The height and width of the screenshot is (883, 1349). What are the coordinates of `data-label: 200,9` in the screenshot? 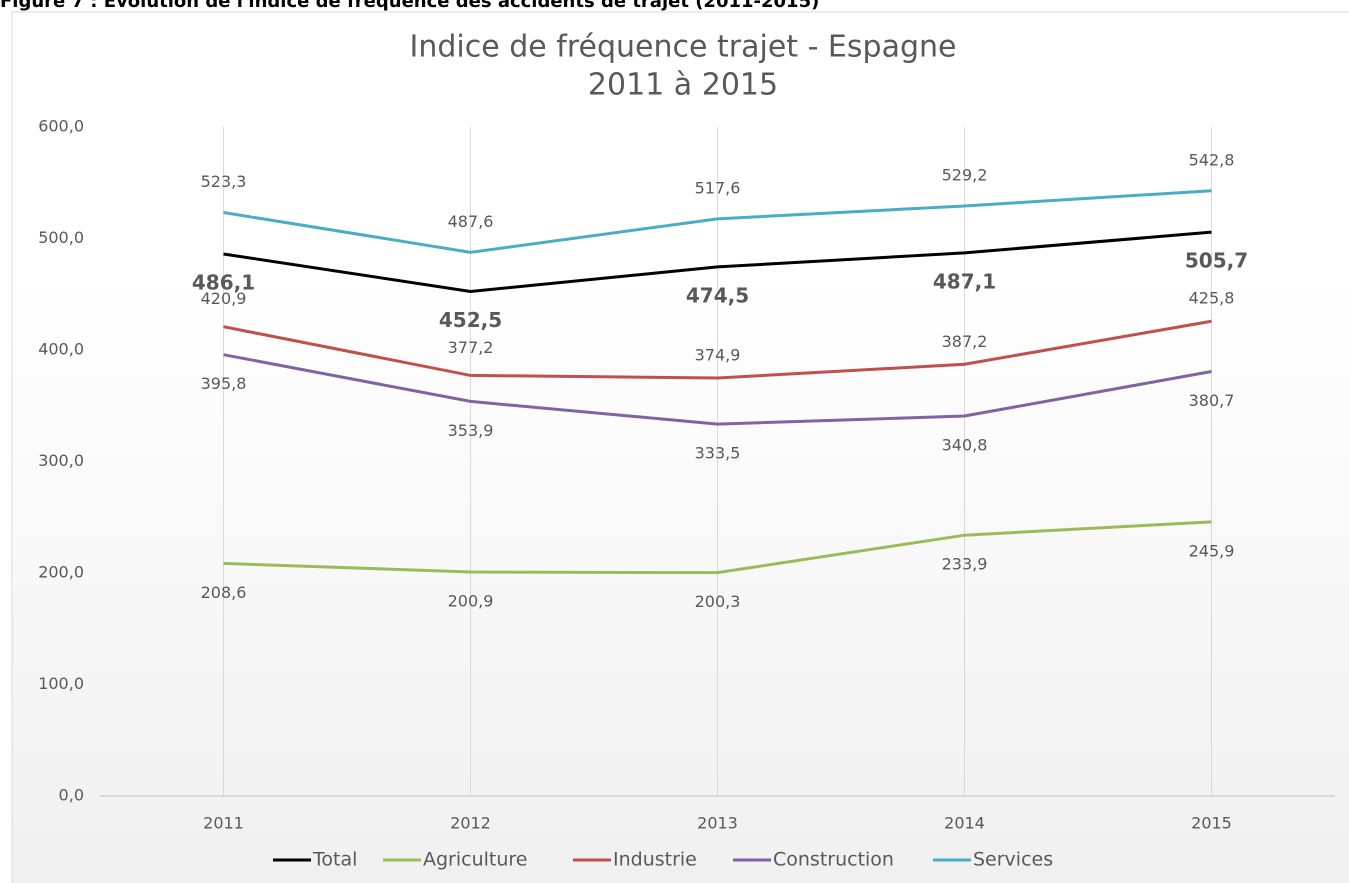 It's located at (471, 600).